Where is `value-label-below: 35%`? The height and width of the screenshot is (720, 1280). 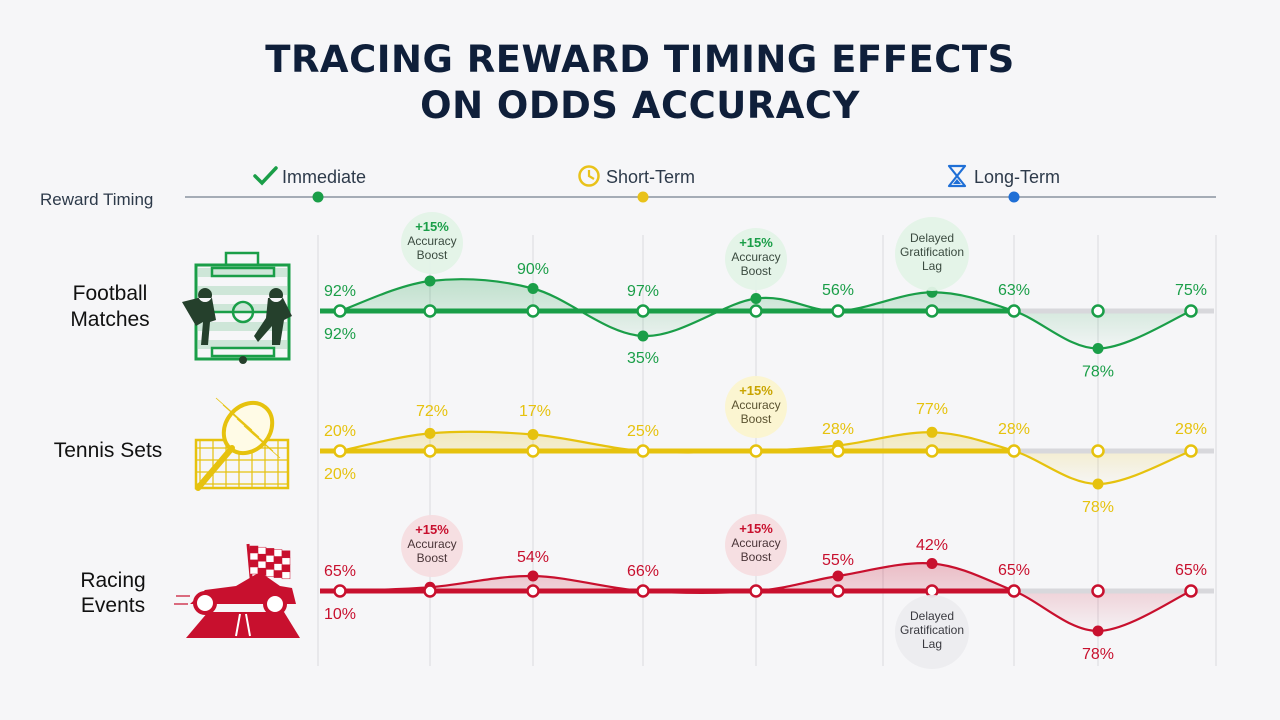 value-label-below: 35% is located at coordinates (643, 358).